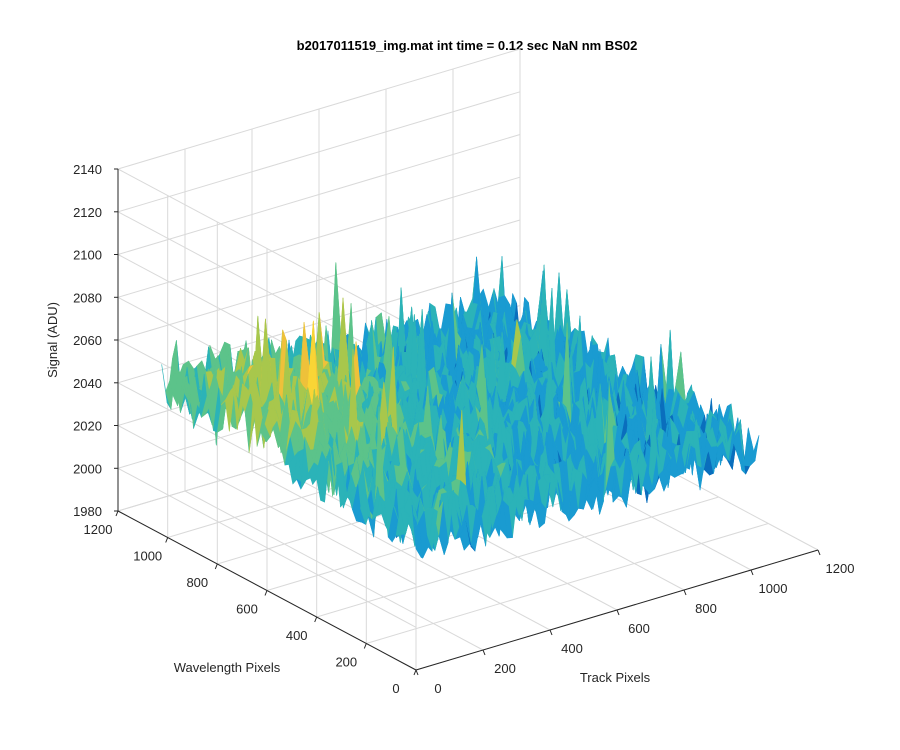 This screenshot has height=750, width=900. Describe the element at coordinates (572, 648) in the screenshot. I see `x-tick-label: 400` at that location.